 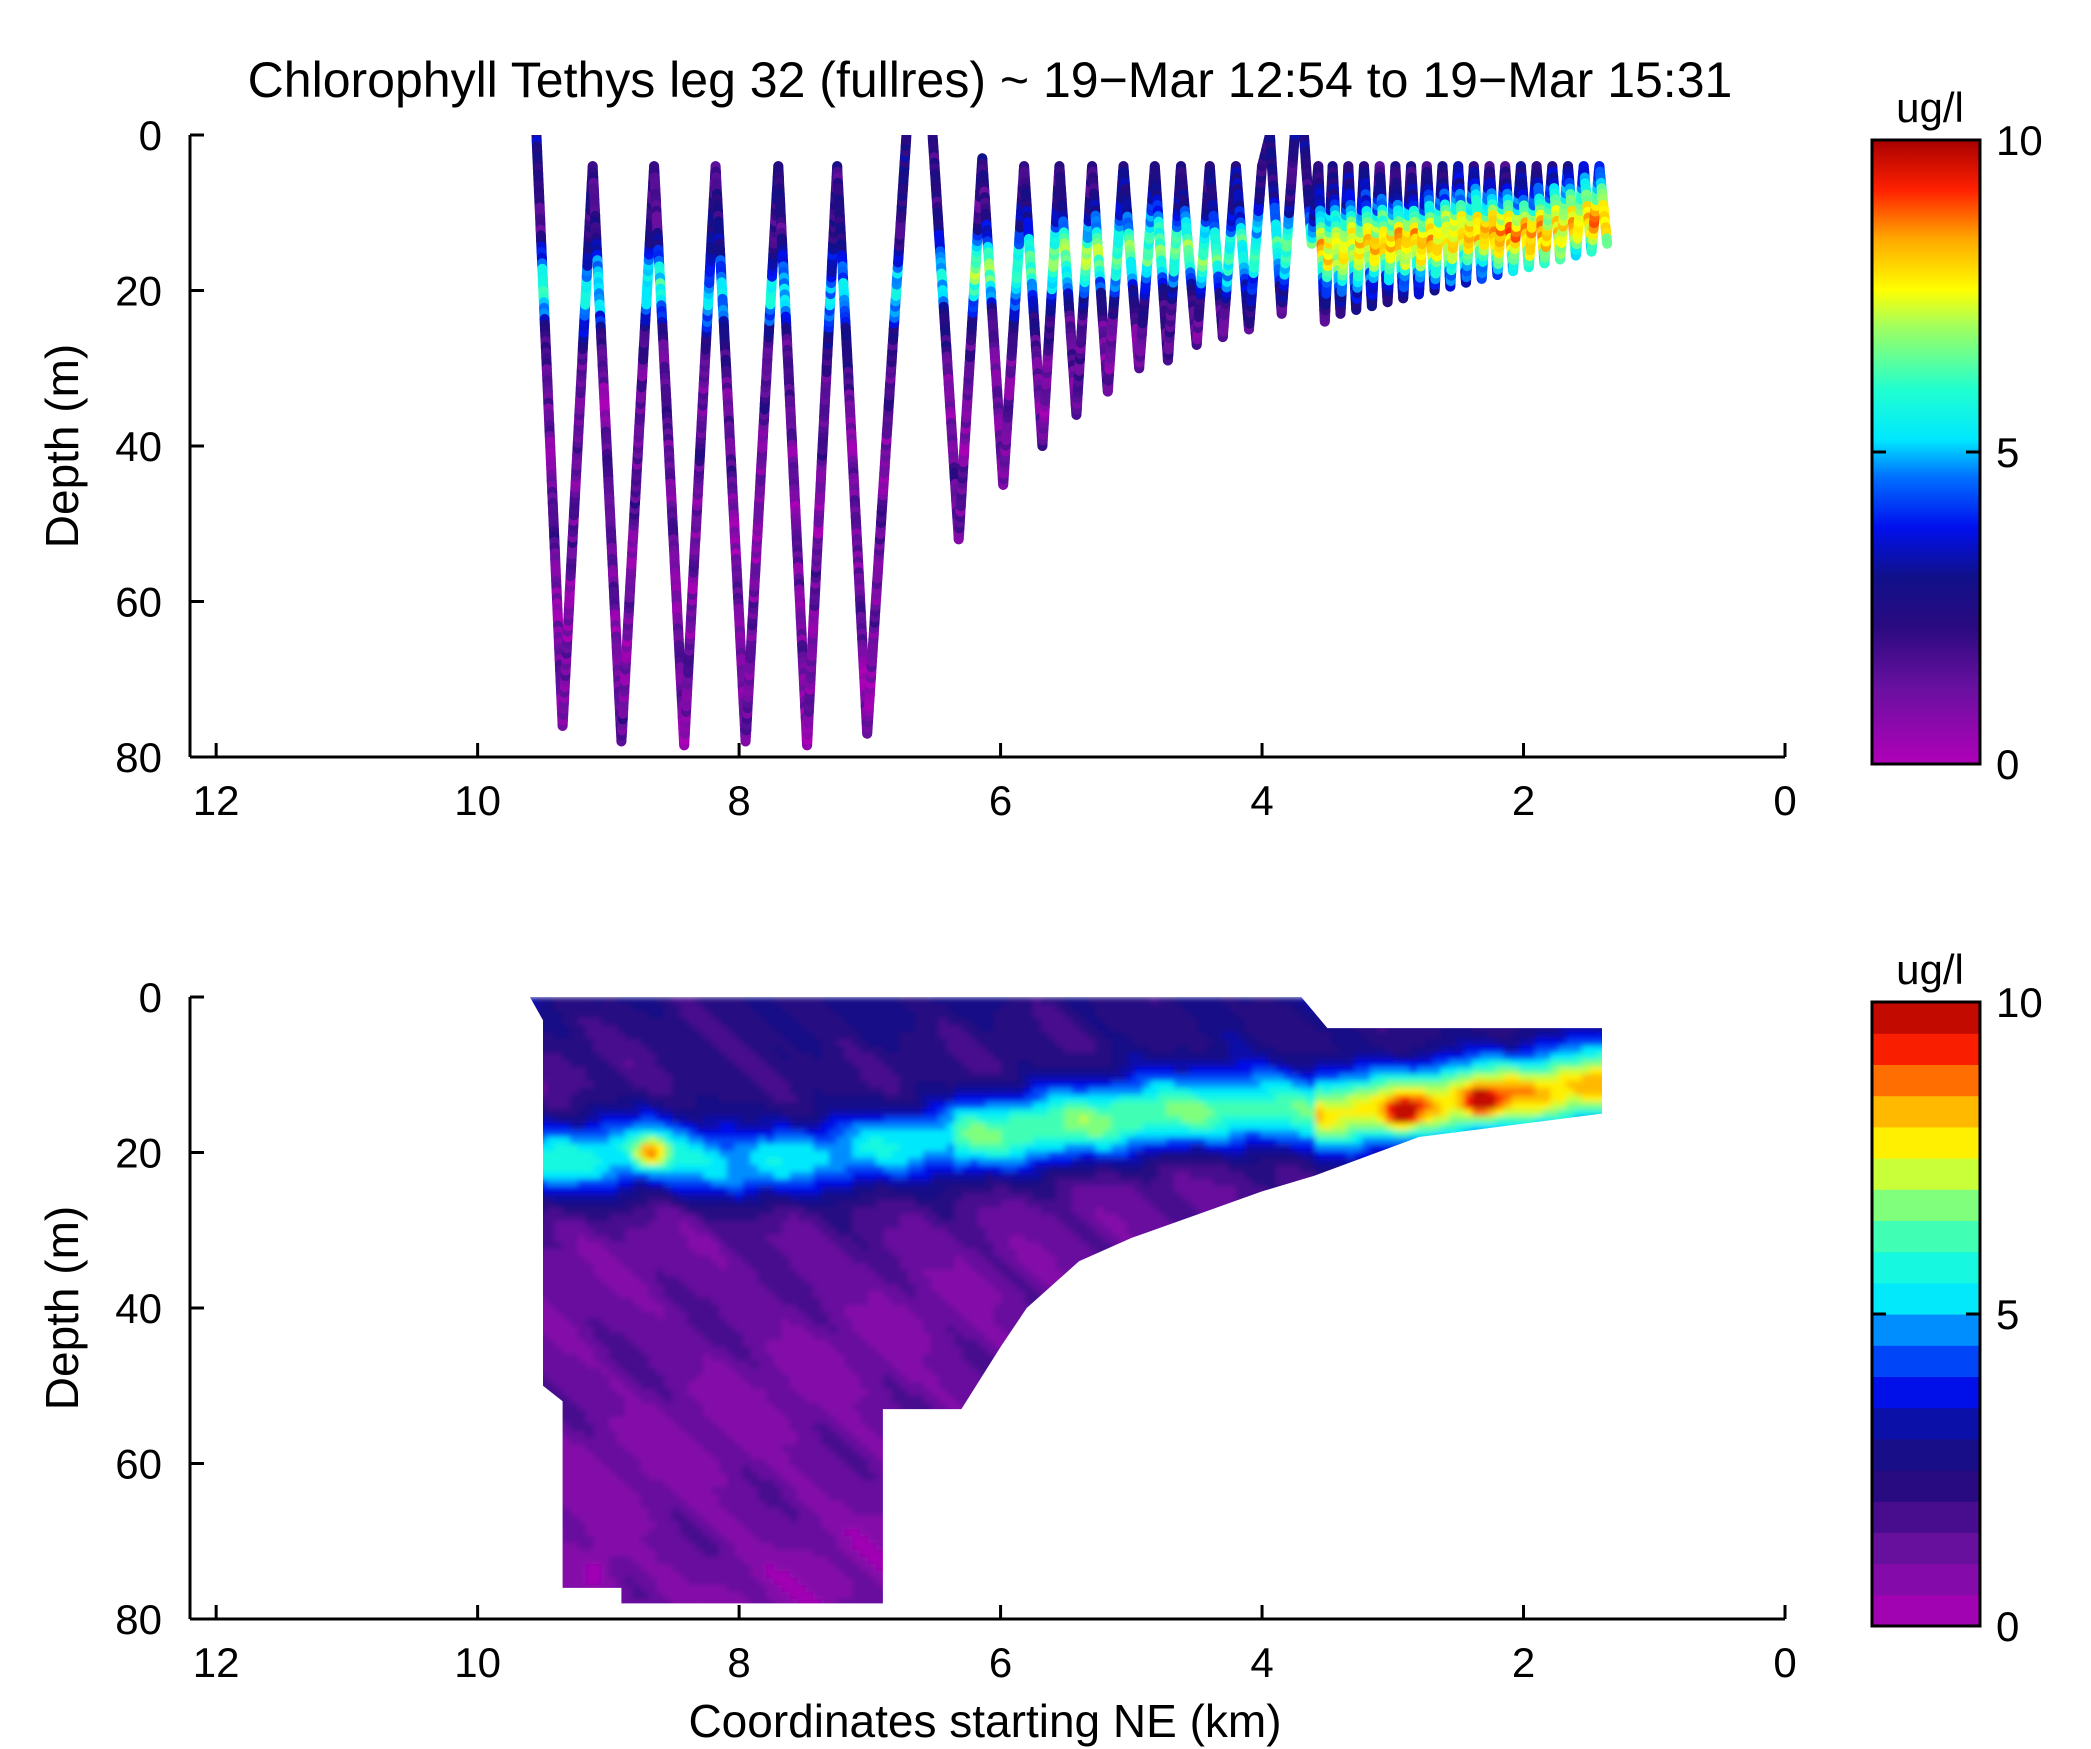 I want to click on x-tick-label: 10, so click(x=477, y=800).